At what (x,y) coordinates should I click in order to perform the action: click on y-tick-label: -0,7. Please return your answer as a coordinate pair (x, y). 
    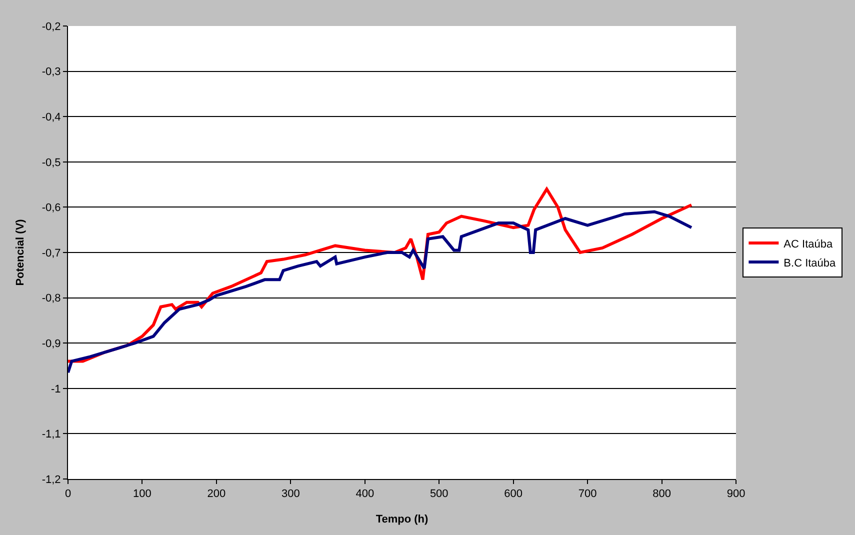
    Looking at the image, I should click on (51, 253).